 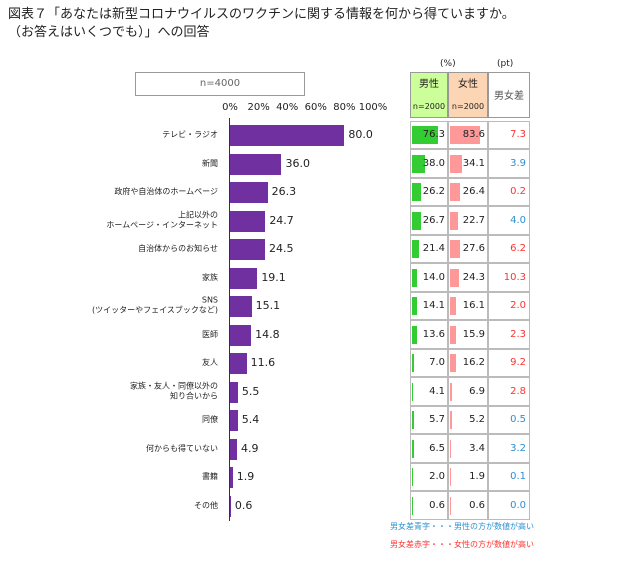 What do you see at coordinates (518, 191) in the screenshot?
I see `diff-value: 0.2` at bounding box center [518, 191].